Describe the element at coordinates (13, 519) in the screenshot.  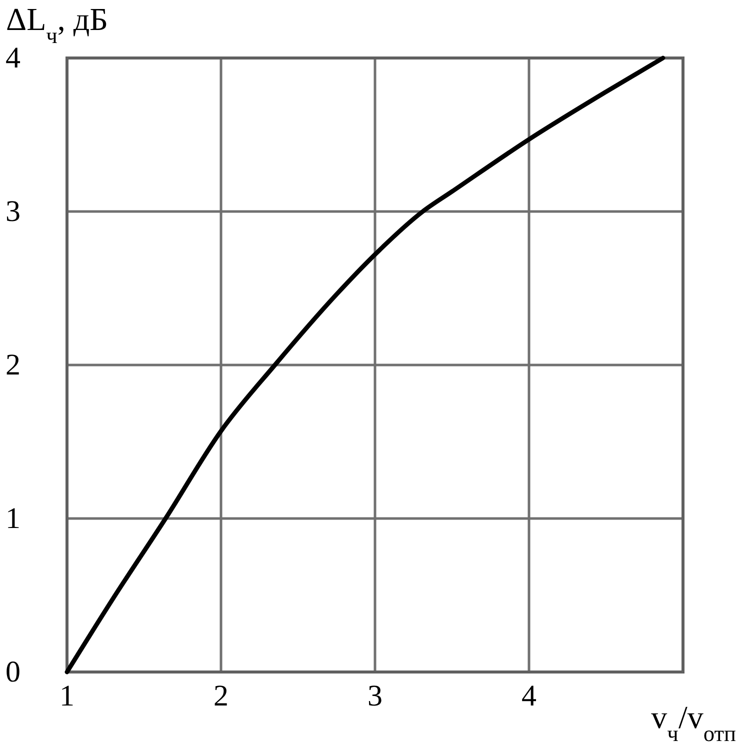
I see `y-tick-label: 1` at that location.